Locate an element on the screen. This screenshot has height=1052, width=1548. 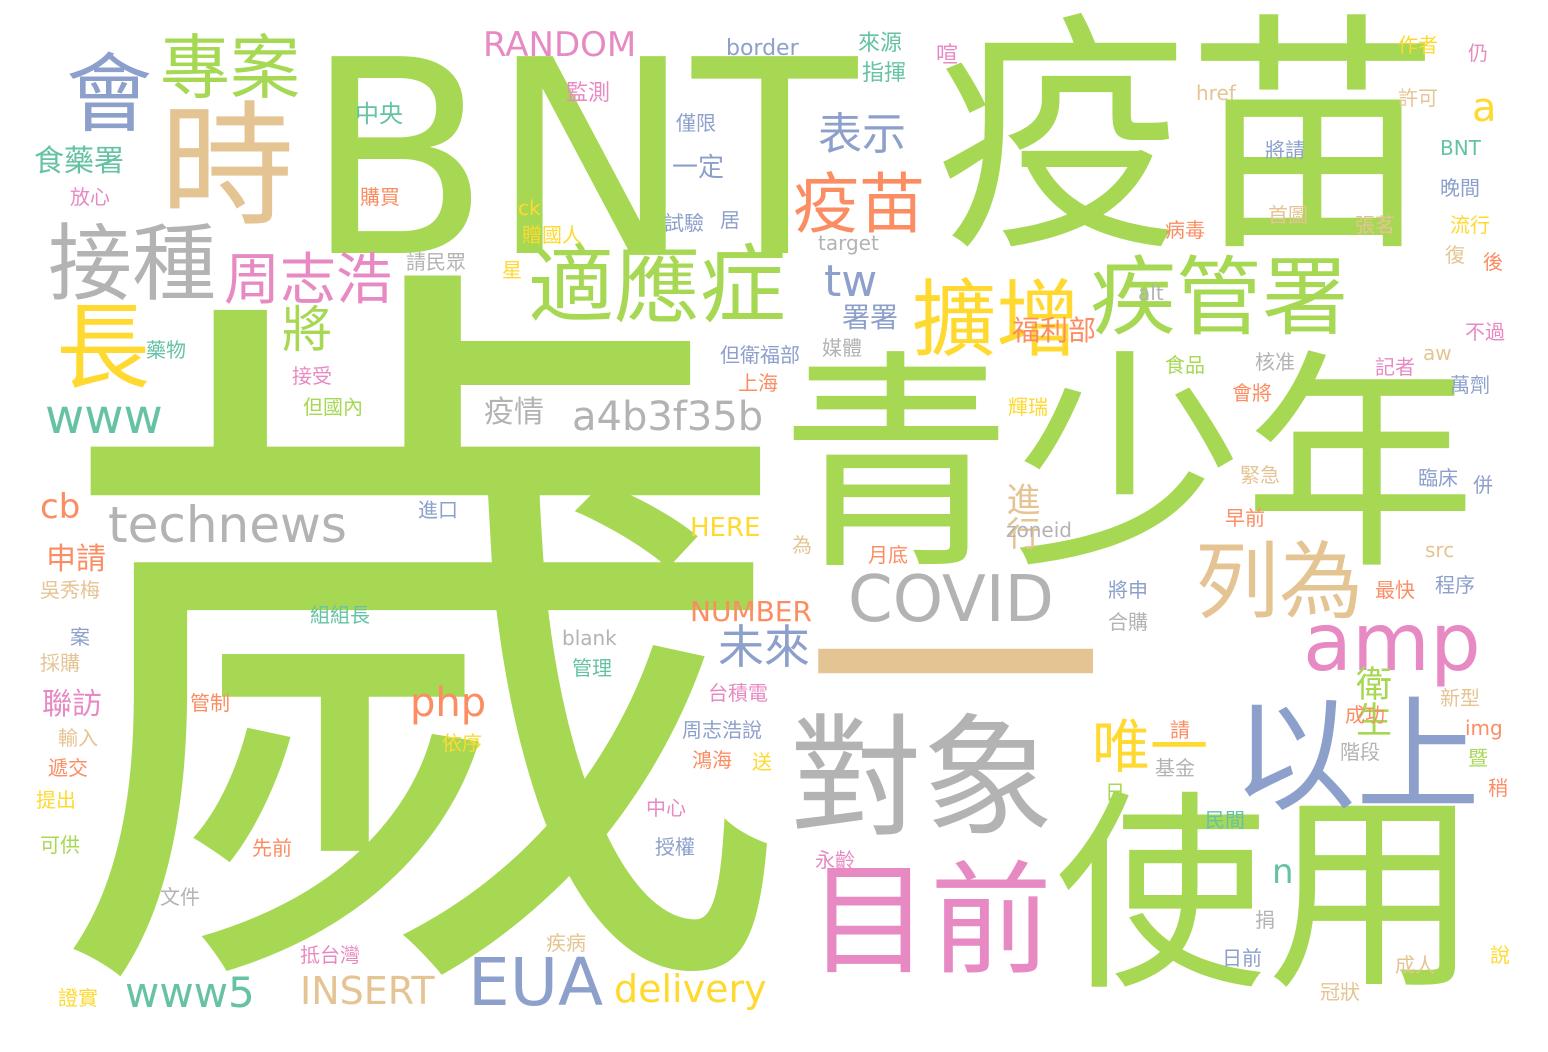
word-href: href is located at coordinates (1216, 93).